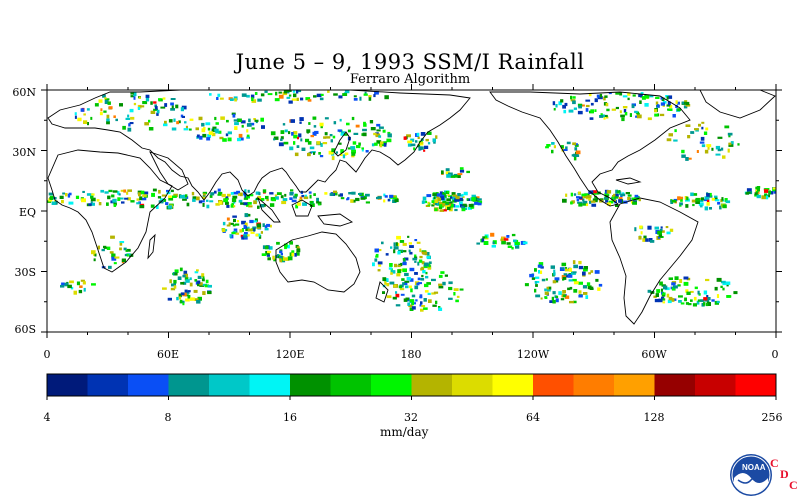  Describe the element at coordinates (168, 417) in the screenshot. I see `colorbar-label-8: 8` at that location.